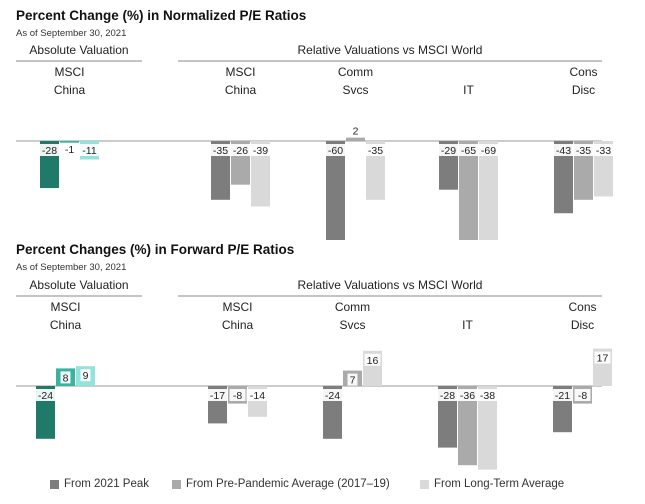 The width and height of the screenshot is (645, 504). What do you see at coordinates (107, 484) in the screenshot?
I see `legend-label-peak: From 2021 Peak` at bounding box center [107, 484].